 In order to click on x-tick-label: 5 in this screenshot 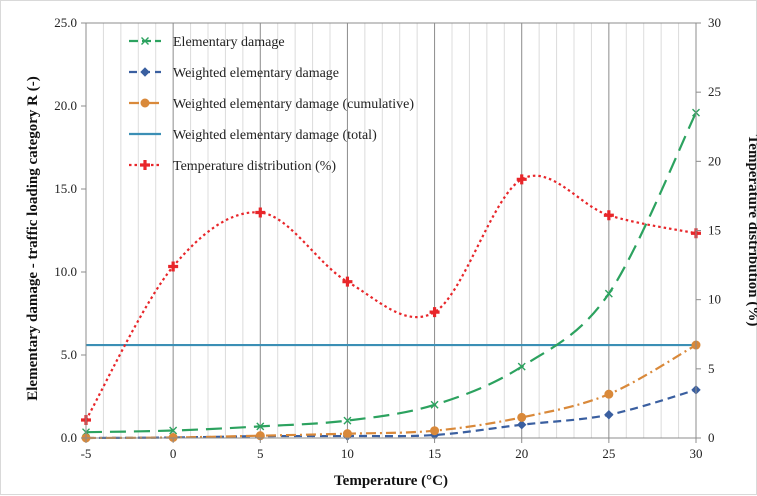, I will do `click(260, 453)`.